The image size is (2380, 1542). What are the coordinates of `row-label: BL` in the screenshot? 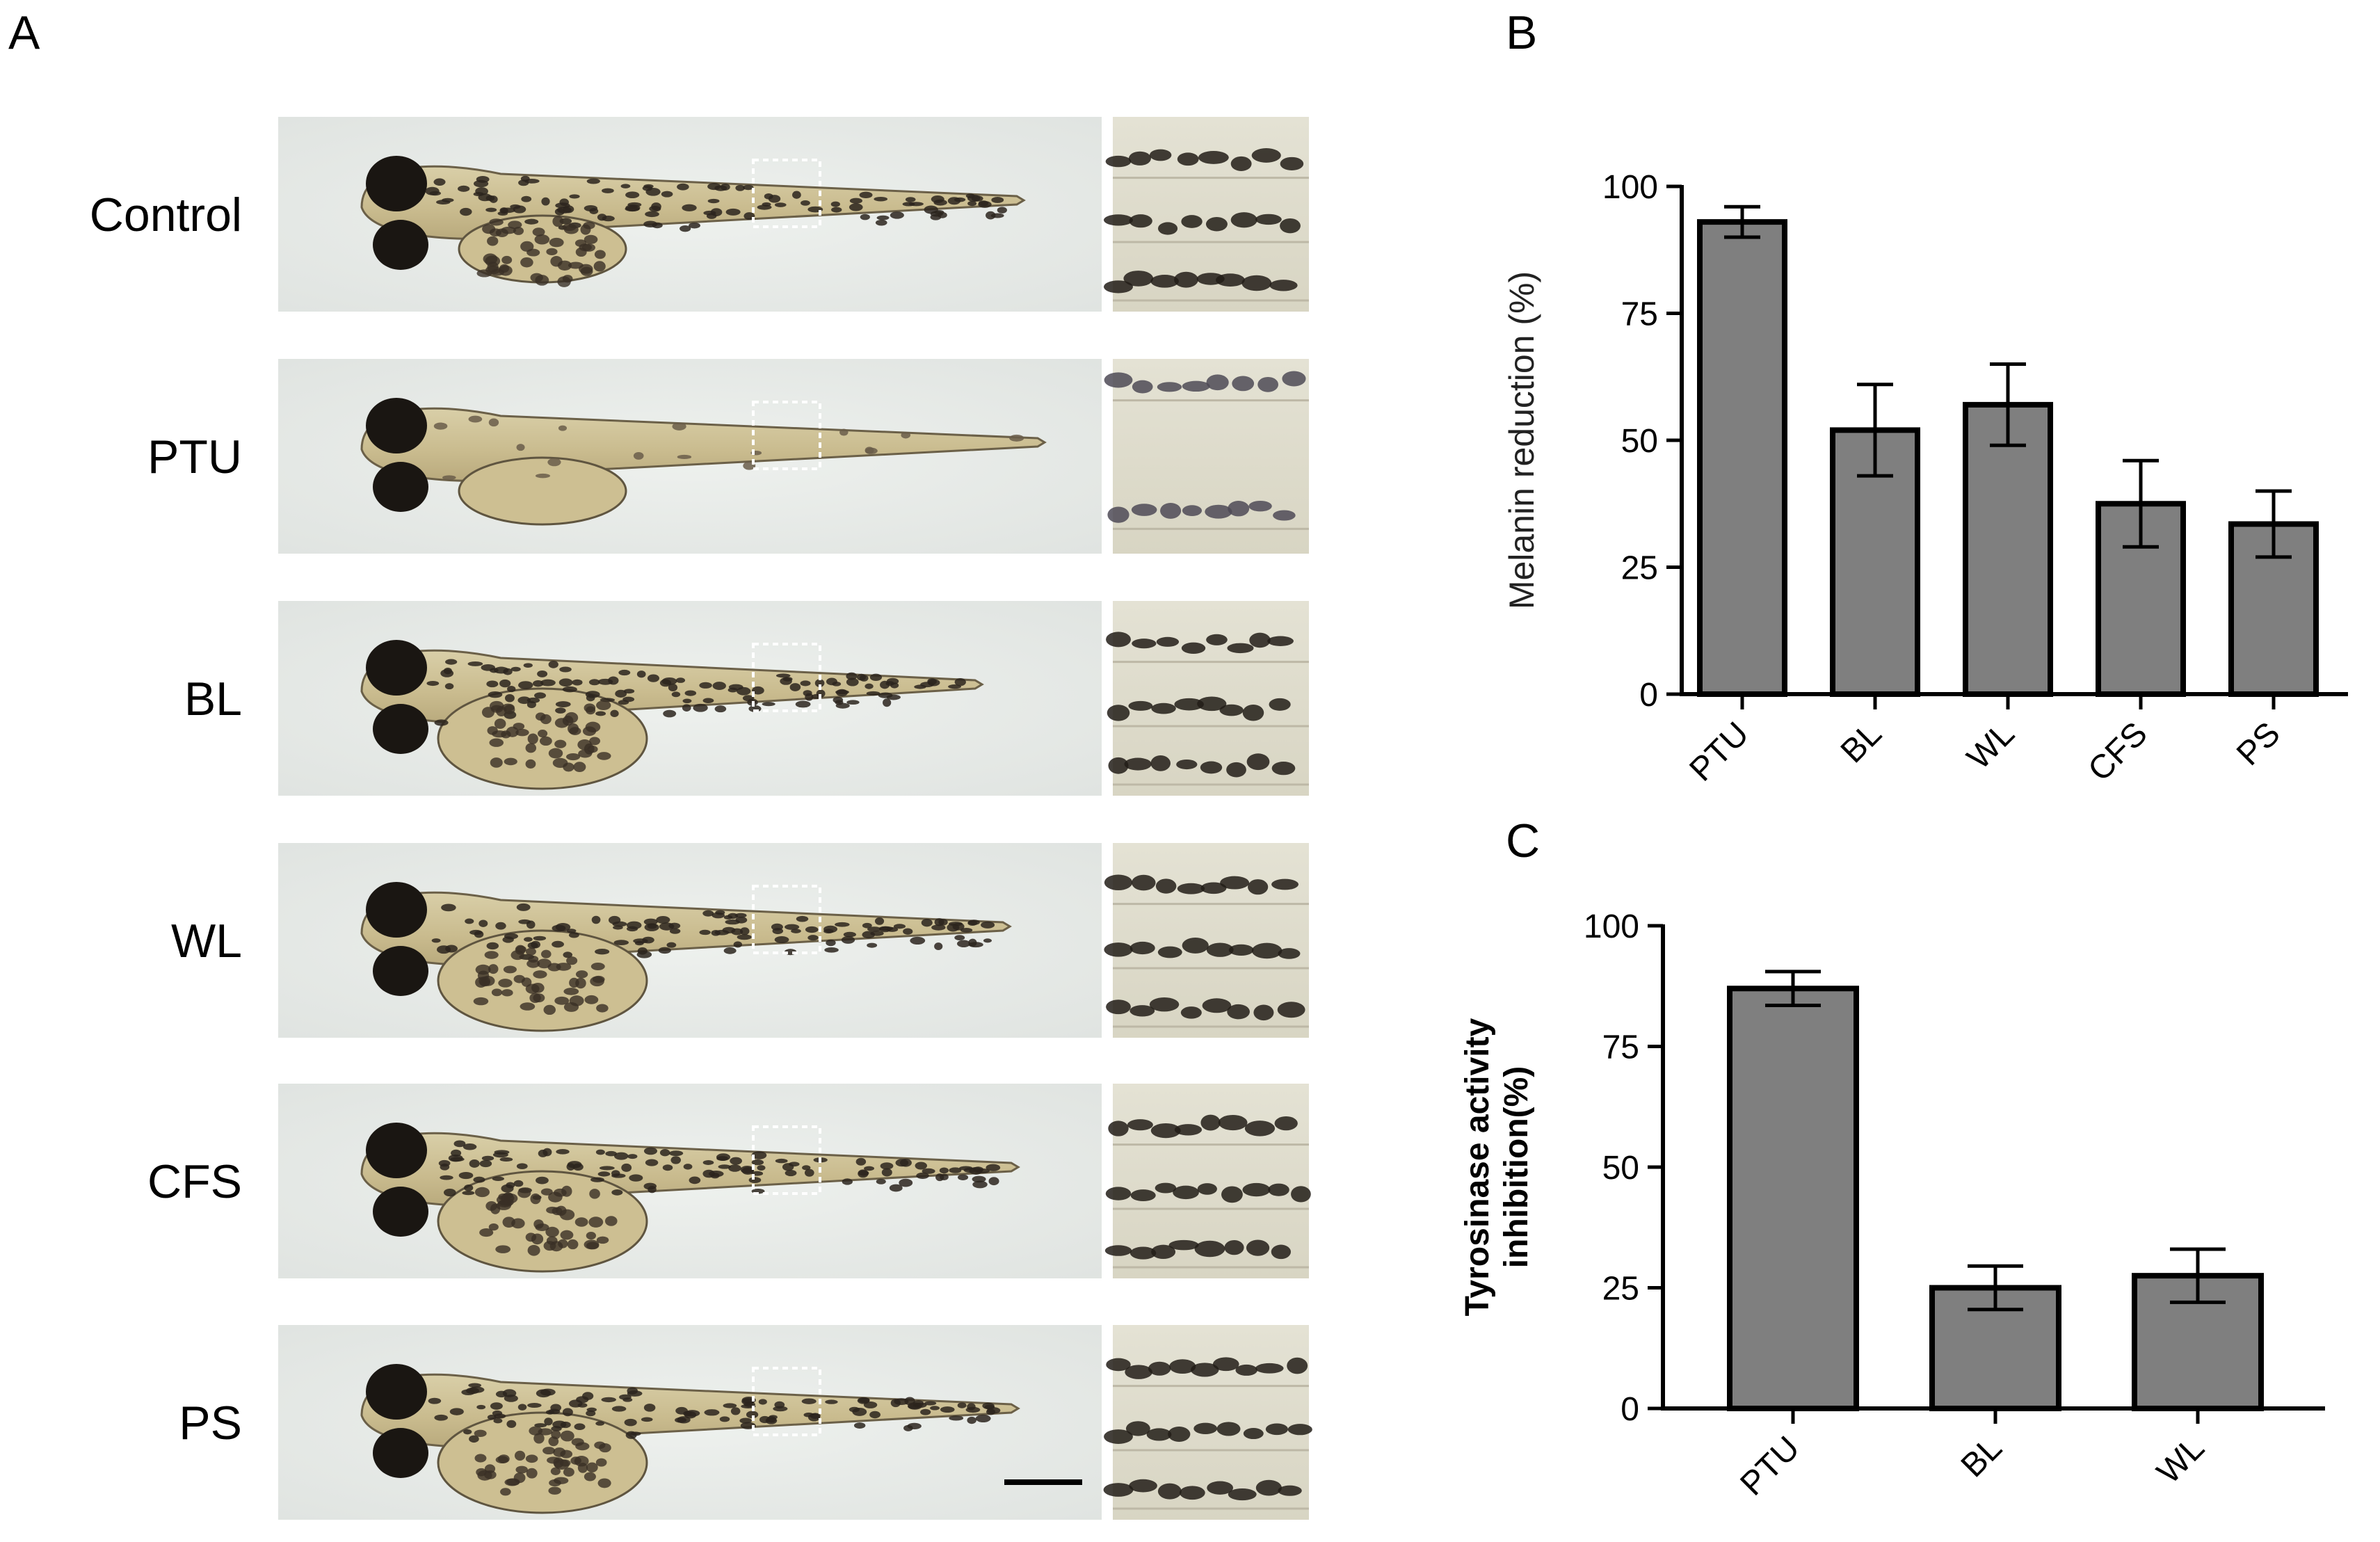 It's located at (213, 699).